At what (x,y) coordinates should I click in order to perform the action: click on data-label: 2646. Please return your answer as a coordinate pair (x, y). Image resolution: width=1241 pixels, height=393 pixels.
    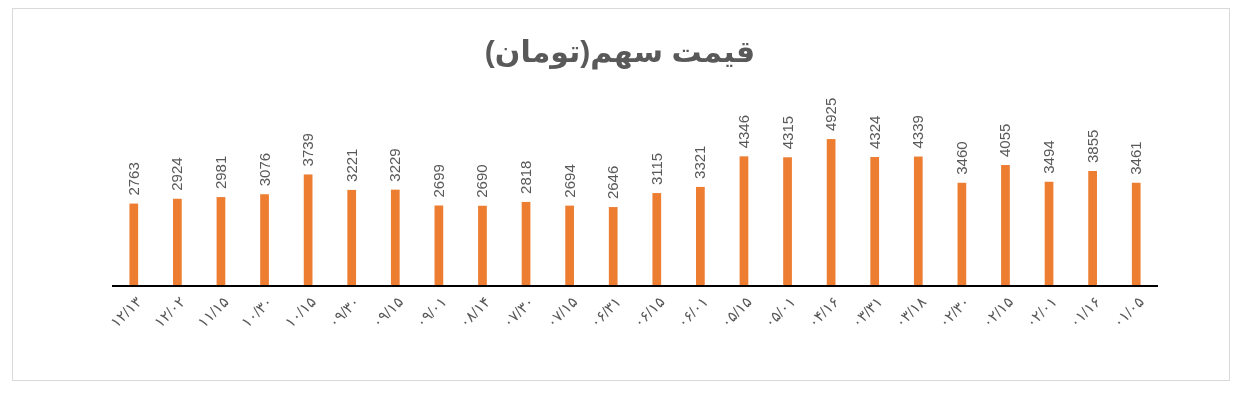
    Looking at the image, I should click on (613, 182).